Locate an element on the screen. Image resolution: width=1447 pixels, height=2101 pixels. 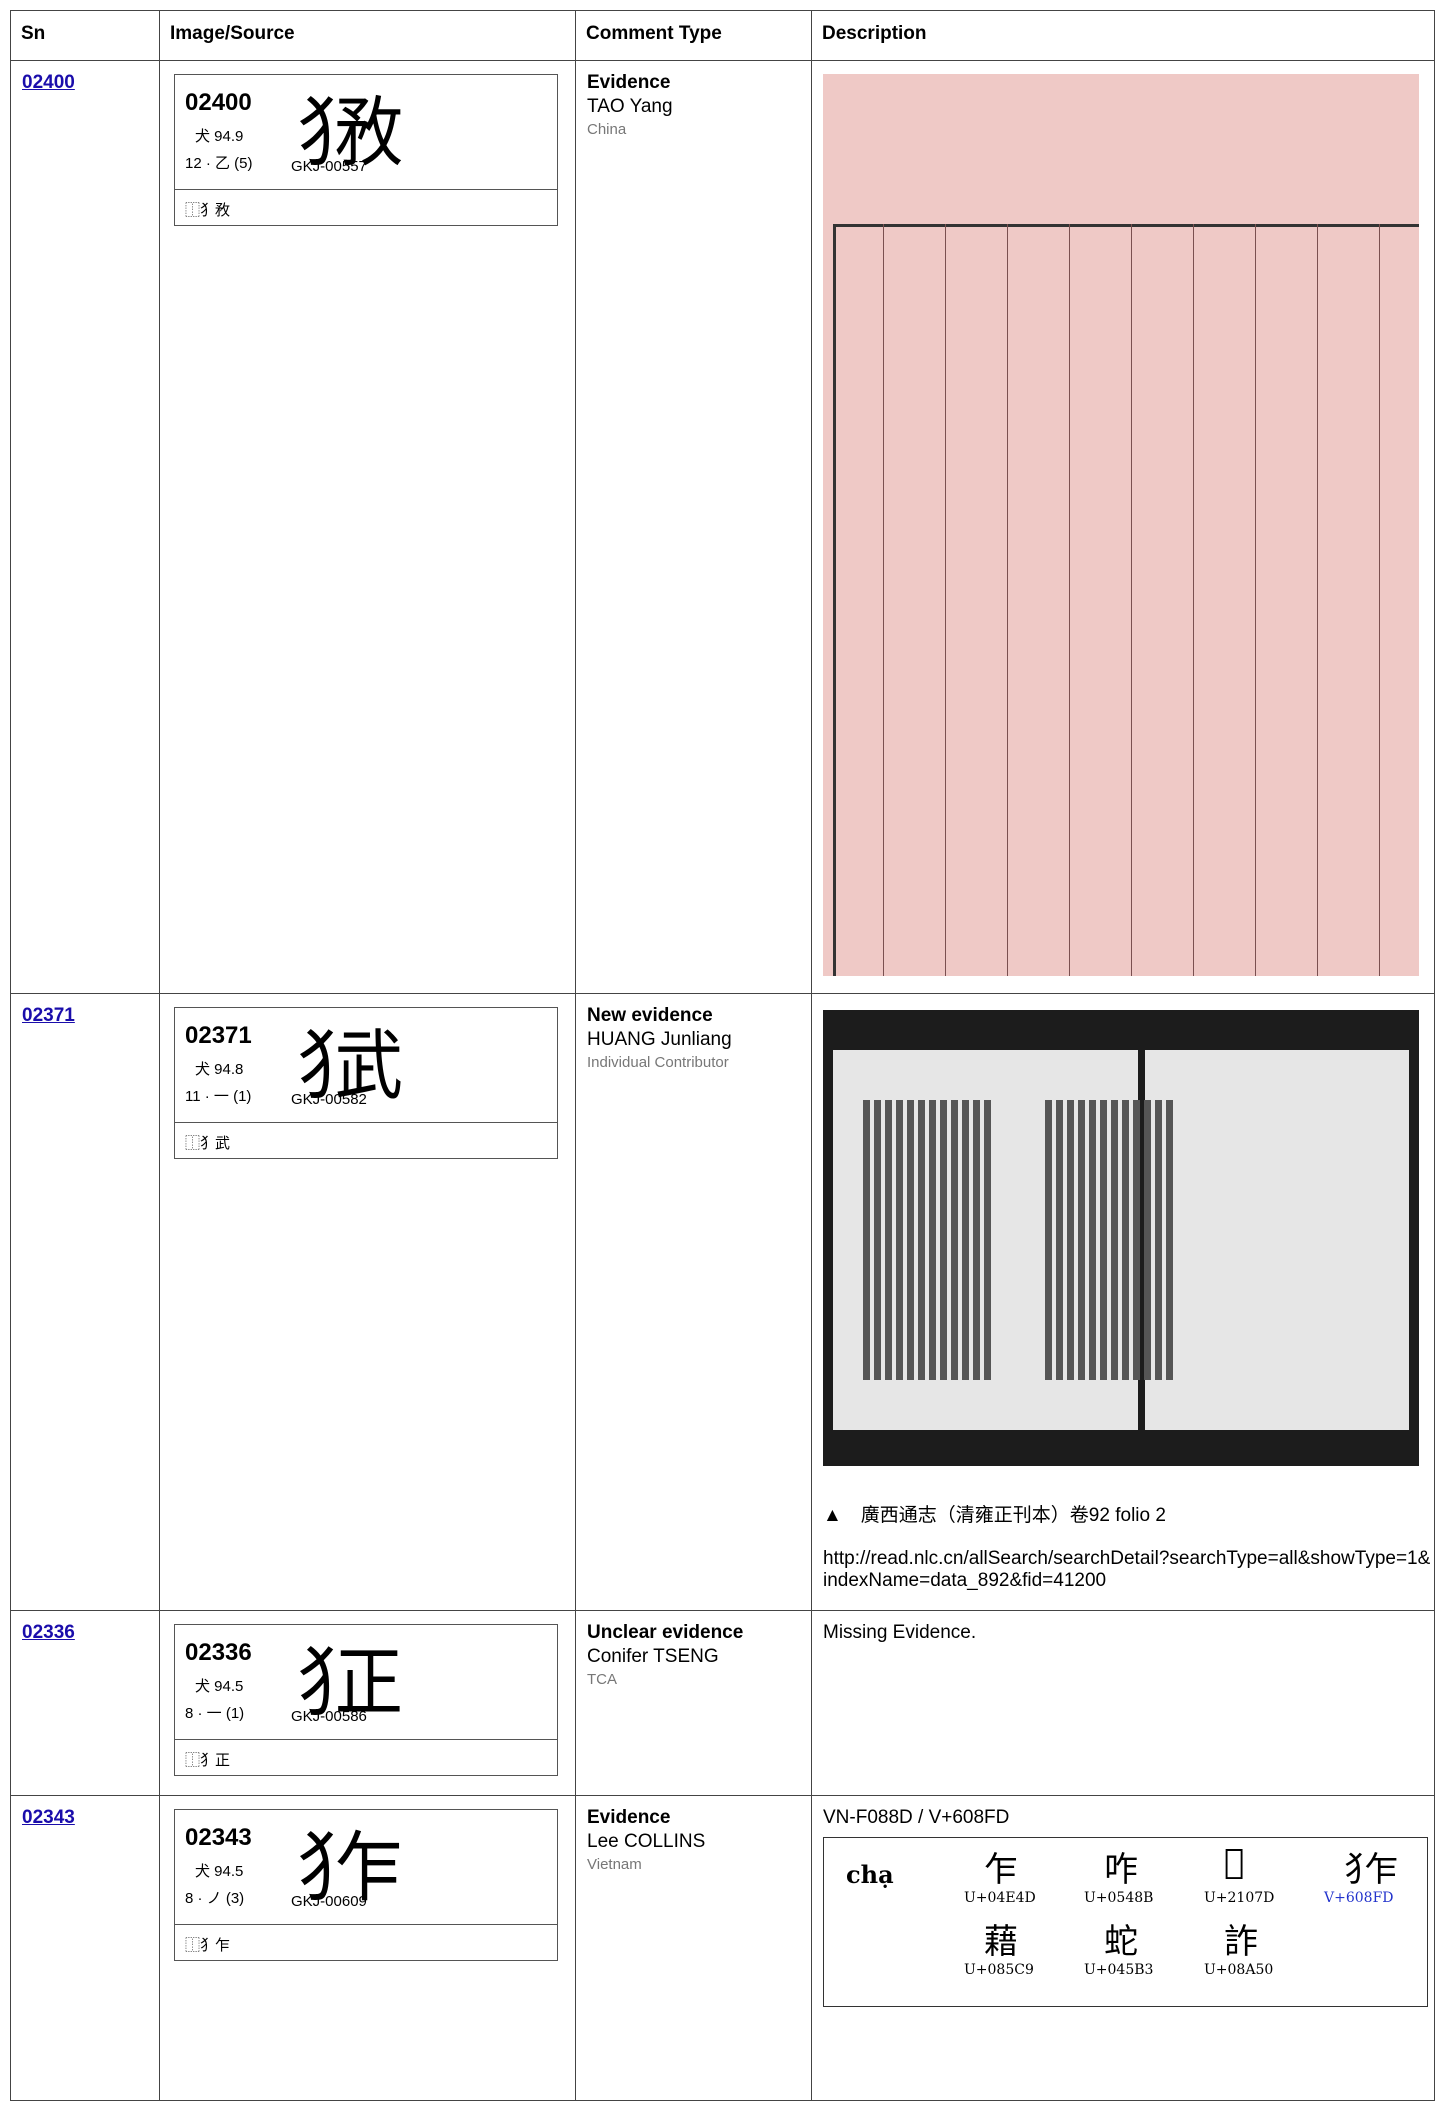
comment-org: Individual Contributor is located at coordinates (658, 1062).